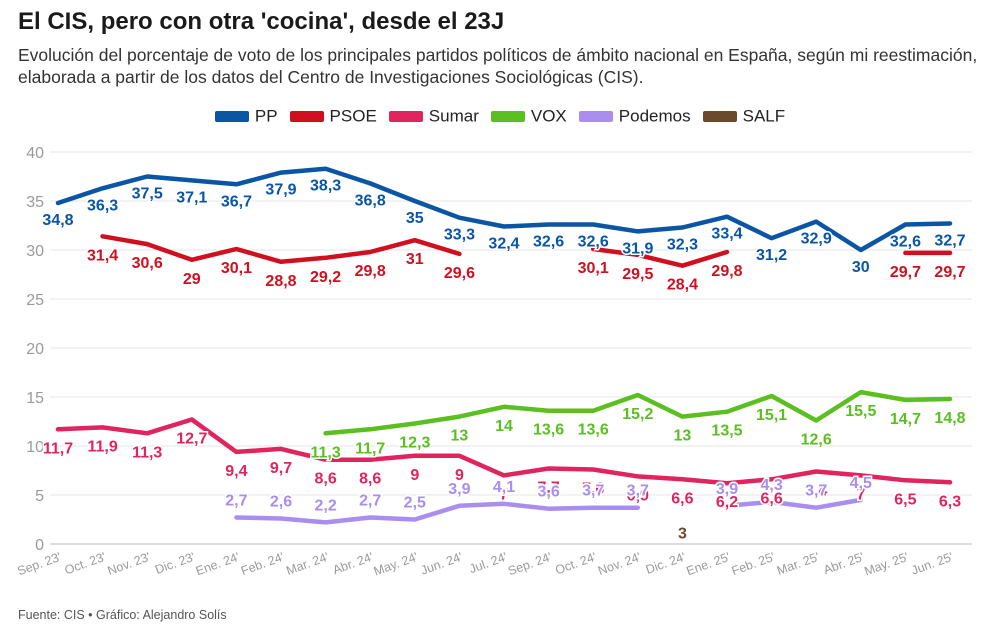  Describe the element at coordinates (654, 116) in the screenshot. I see `legend-label: Podemos` at that location.